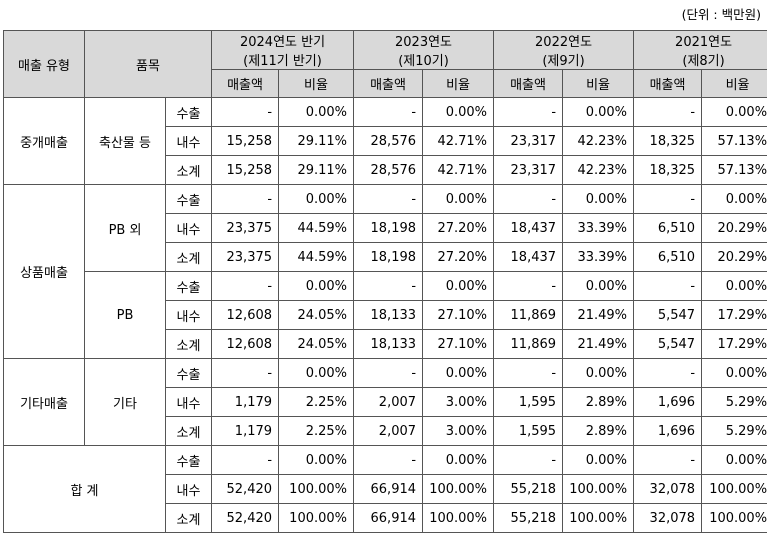 The width and height of the screenshot is (767, 560). What do you see at coordinates (700, 50) in the screenshot?
I see `header-period: 2021연도 (제8기)` at bounding box center [700, 50].